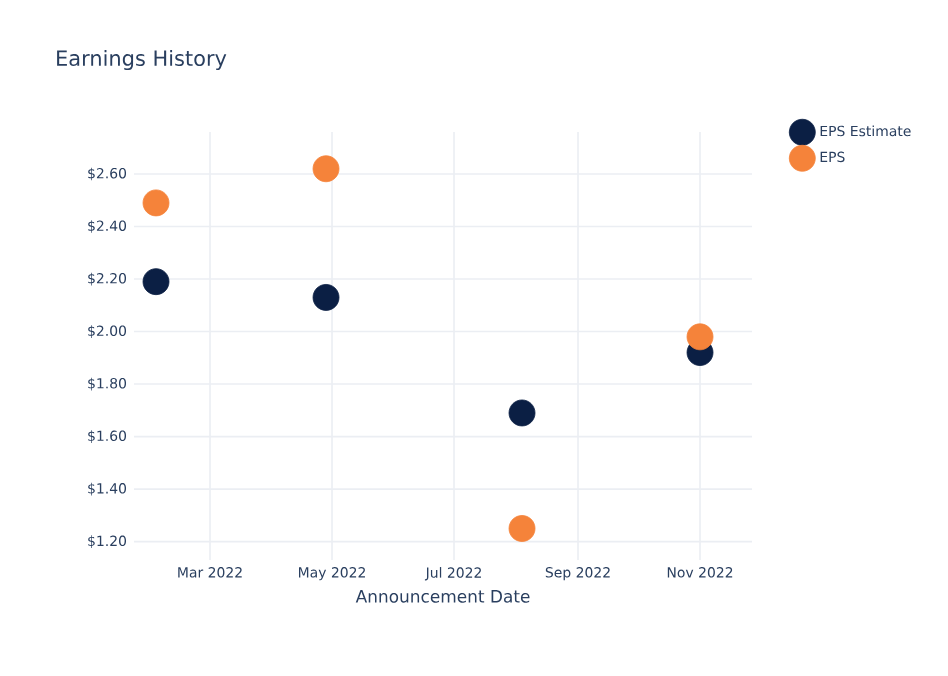 This screenshot has height=676, width=948. I want to click on x-axis-title: Announcement Date, so click(442, 596).